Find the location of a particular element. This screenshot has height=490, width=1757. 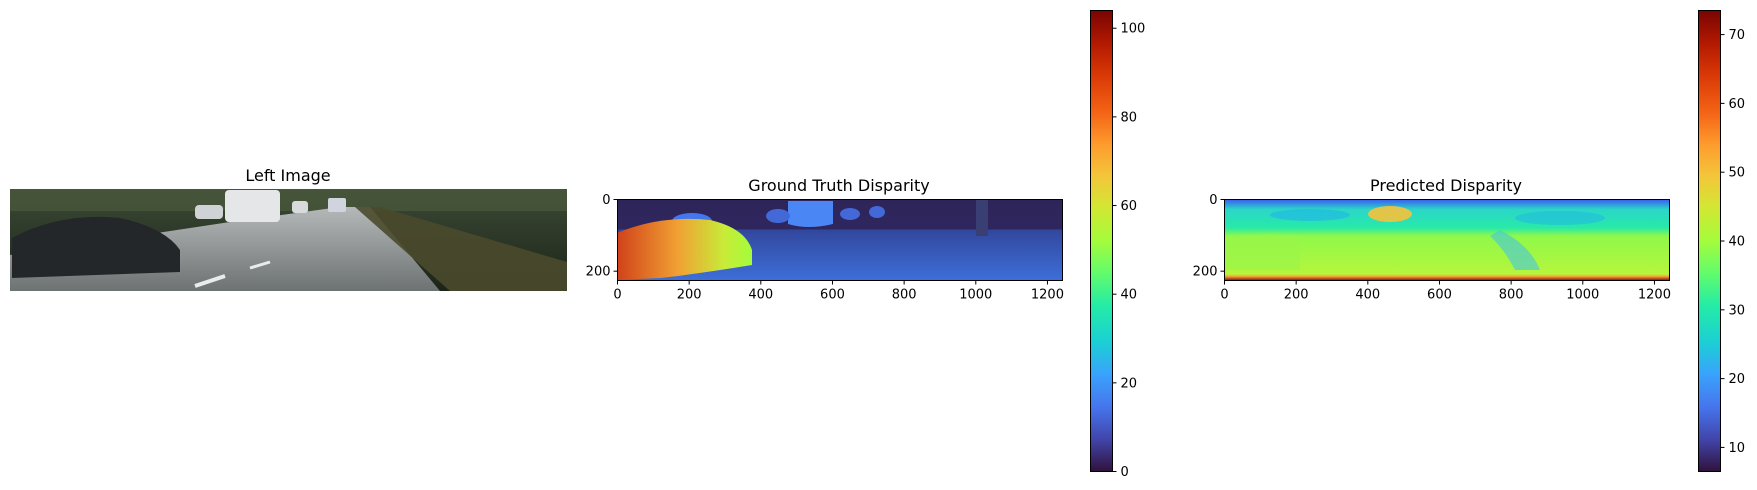

pred-y-tick-group: 0 200 is located at coordinates (1209, 236).